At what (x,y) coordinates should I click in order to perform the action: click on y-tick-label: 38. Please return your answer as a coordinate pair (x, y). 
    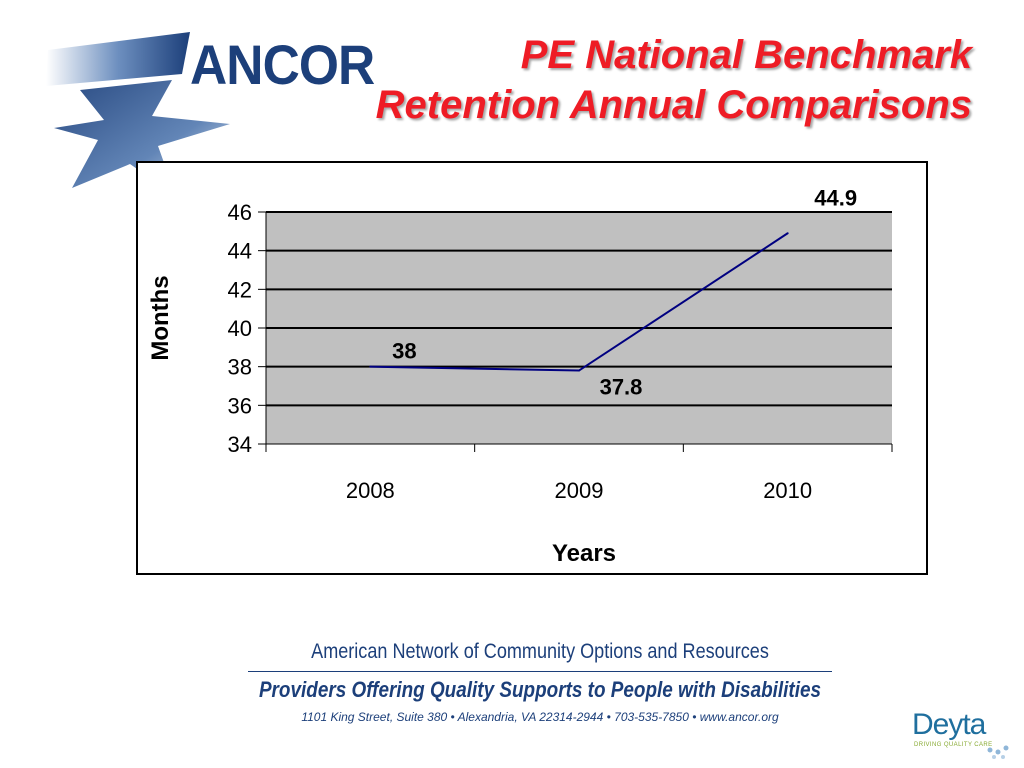
    Looking at the image, I should click on (240, 367).